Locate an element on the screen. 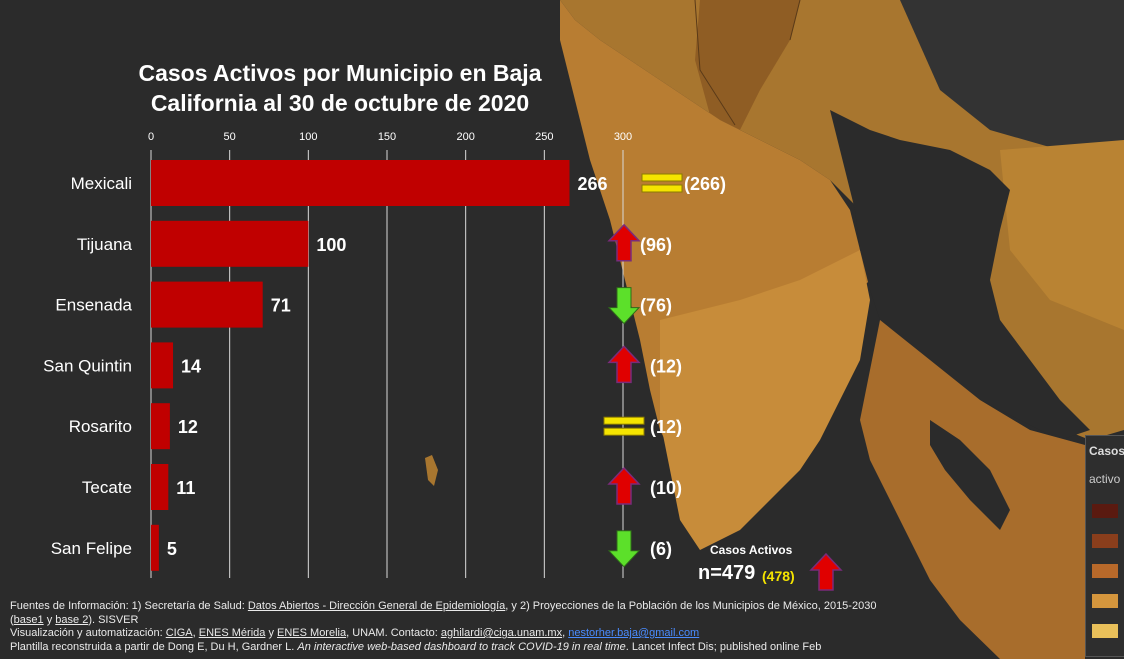  chart-title-line-2: California al 30 de octubre de 2020 is located at coordinates (340, 103).